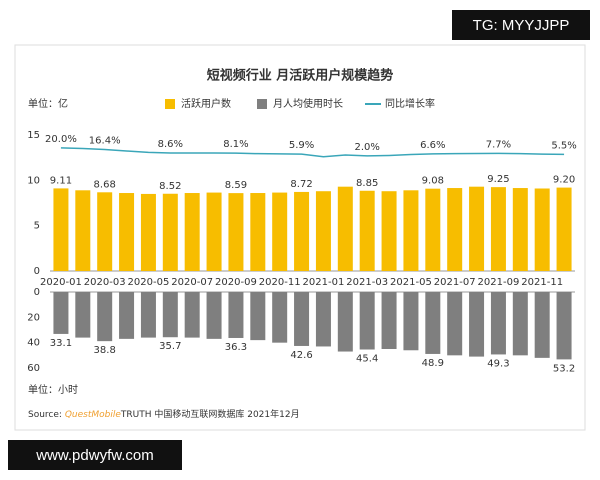 Image resolution: width=600 pixels, height=480 pixels. Describe the element at coordinates (33, 343) in the screenshot. I see `y-tick-label: 40` at that location.